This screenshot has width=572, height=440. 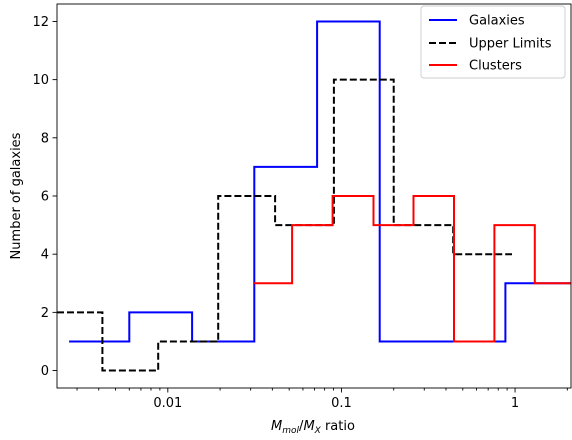 I want to click on y-tick-label: 0, so click(x=45, y=371).